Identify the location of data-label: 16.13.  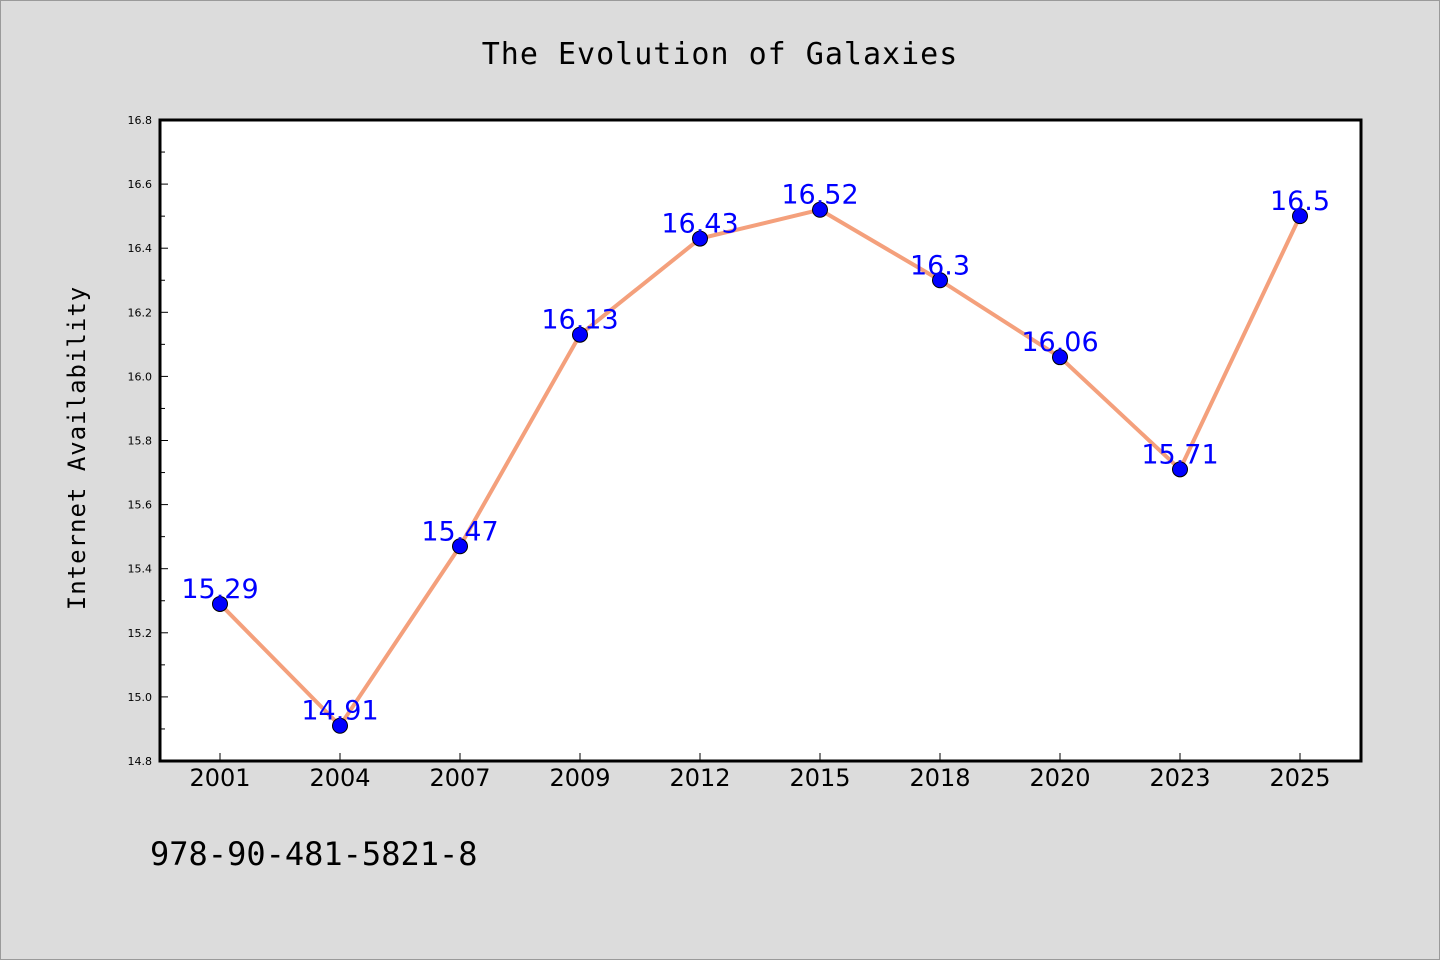
(579, 320).